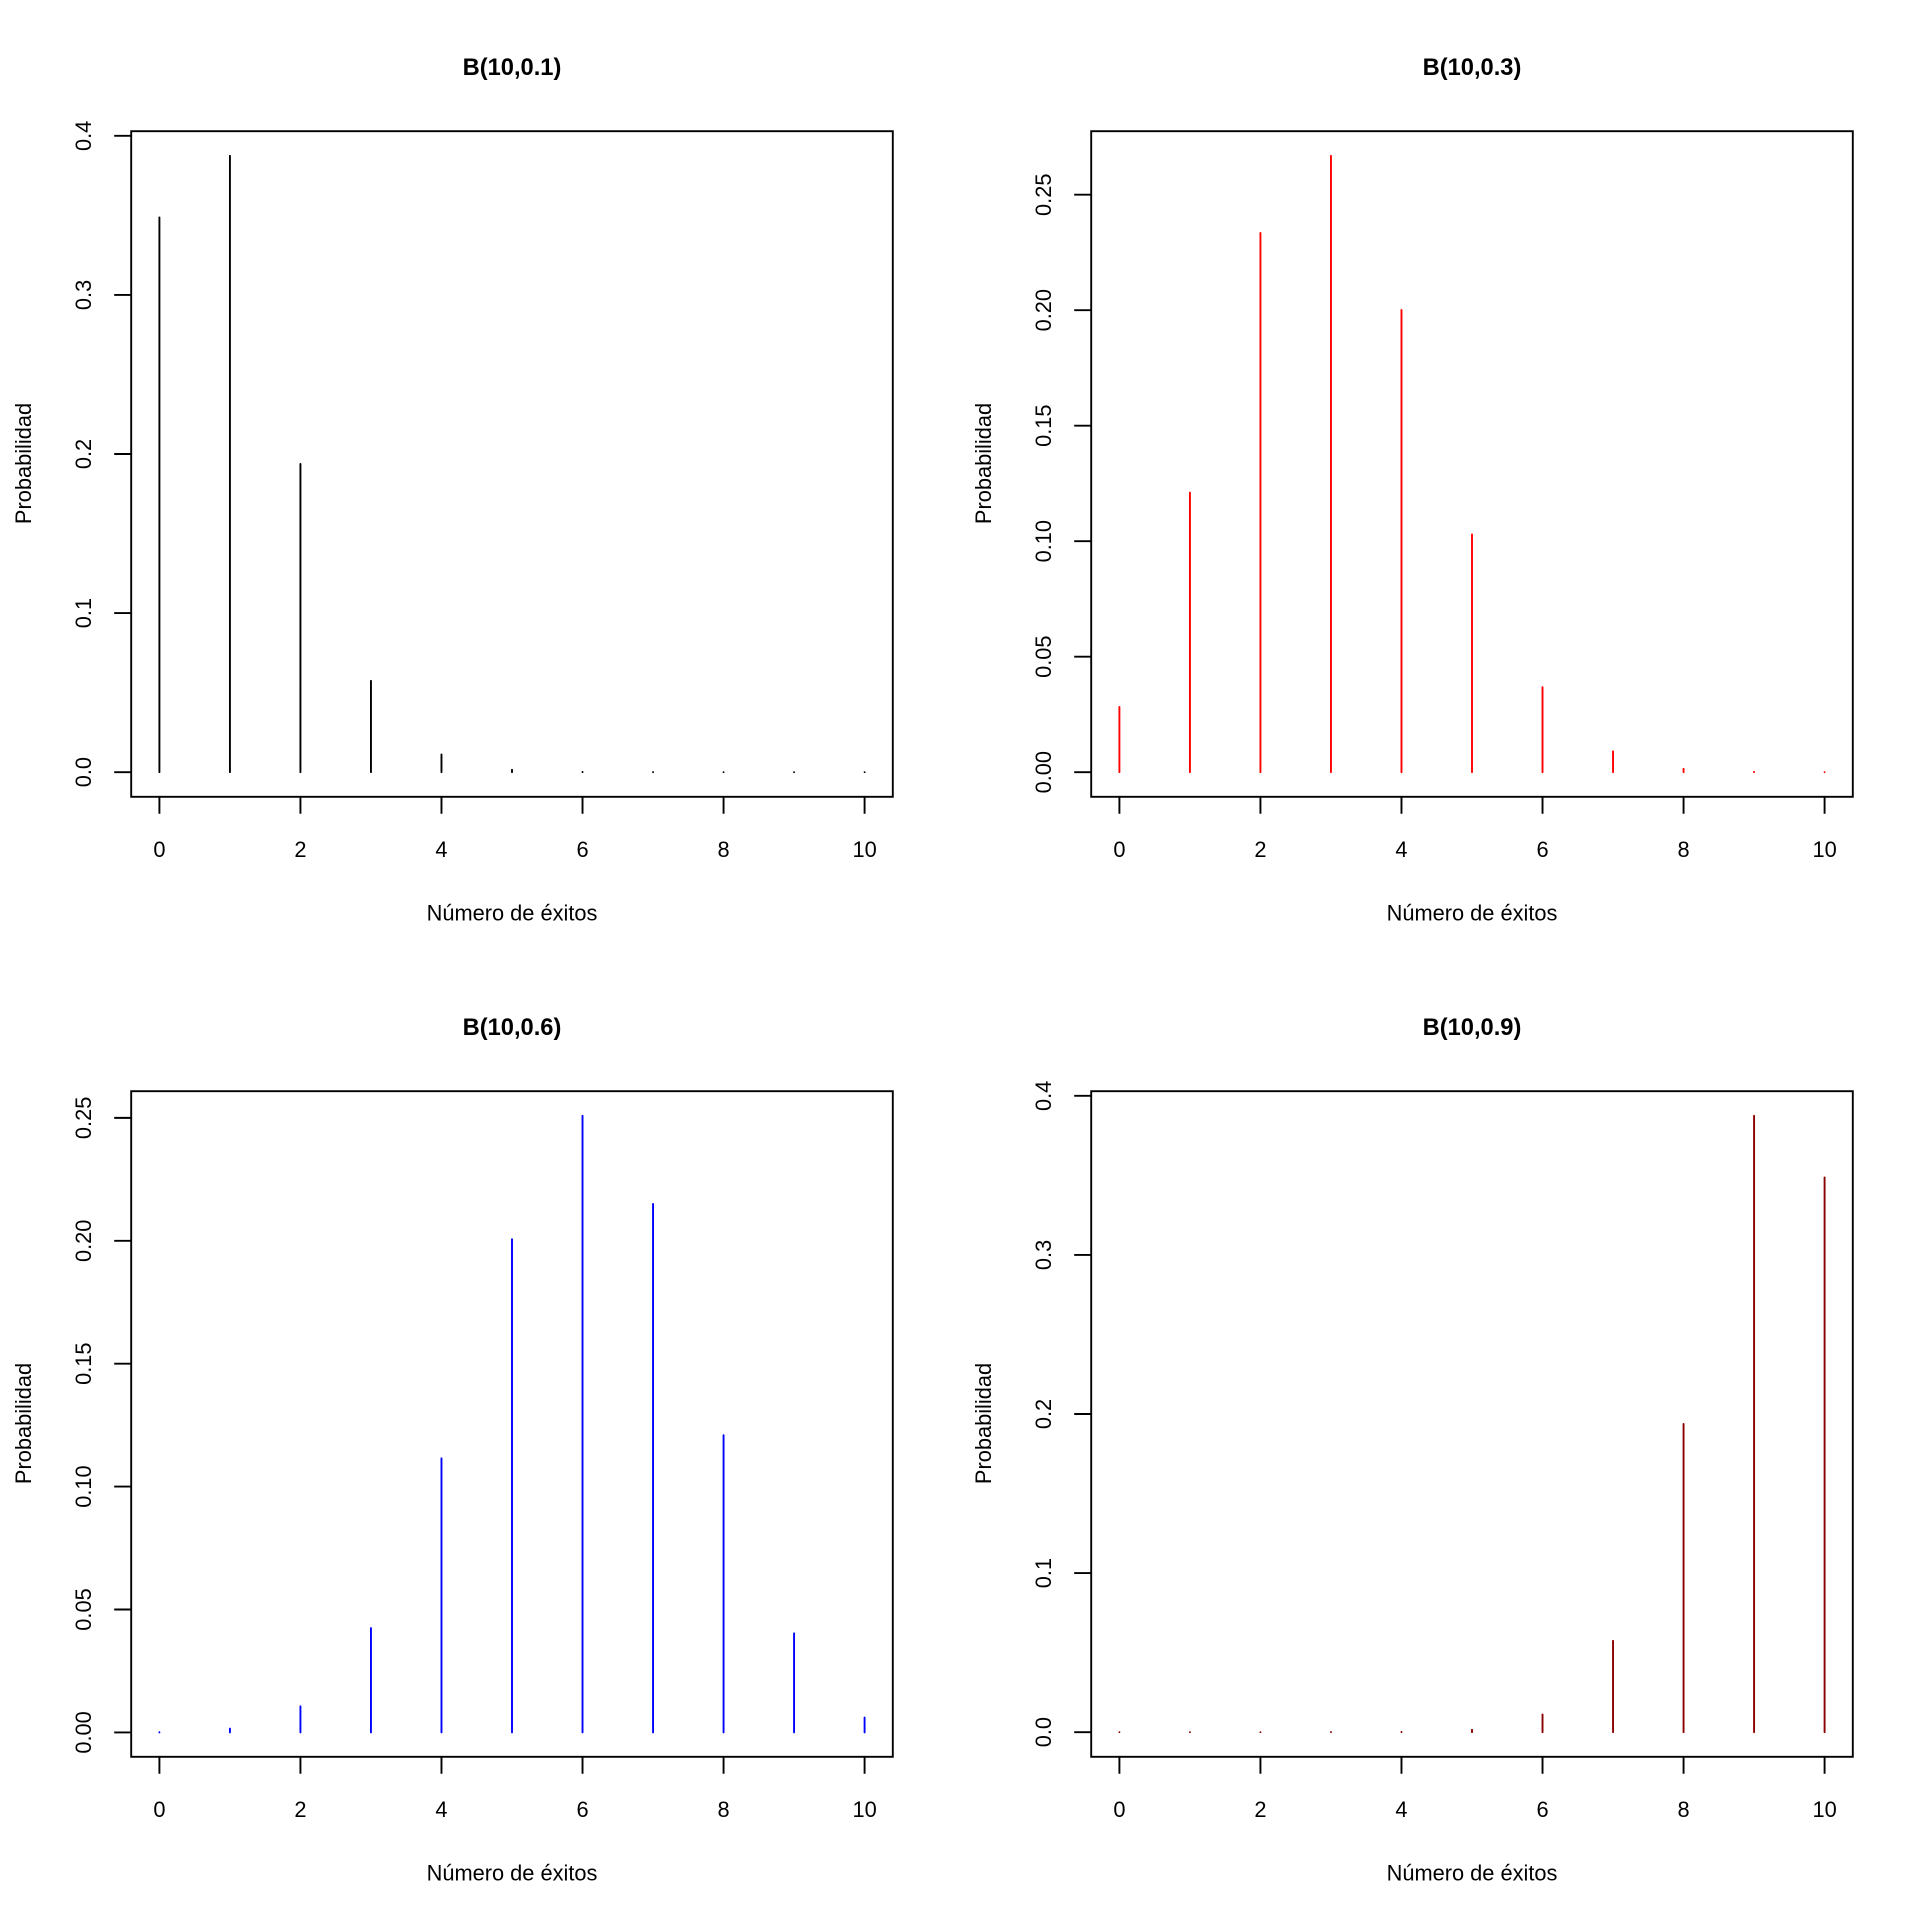 Image resolution: width=1920 pixels, height=1920 pixels. Describe the element at coordinates (512, 1028) in the screenshot. I see `svg-text: B(10,0.6)` at that location.